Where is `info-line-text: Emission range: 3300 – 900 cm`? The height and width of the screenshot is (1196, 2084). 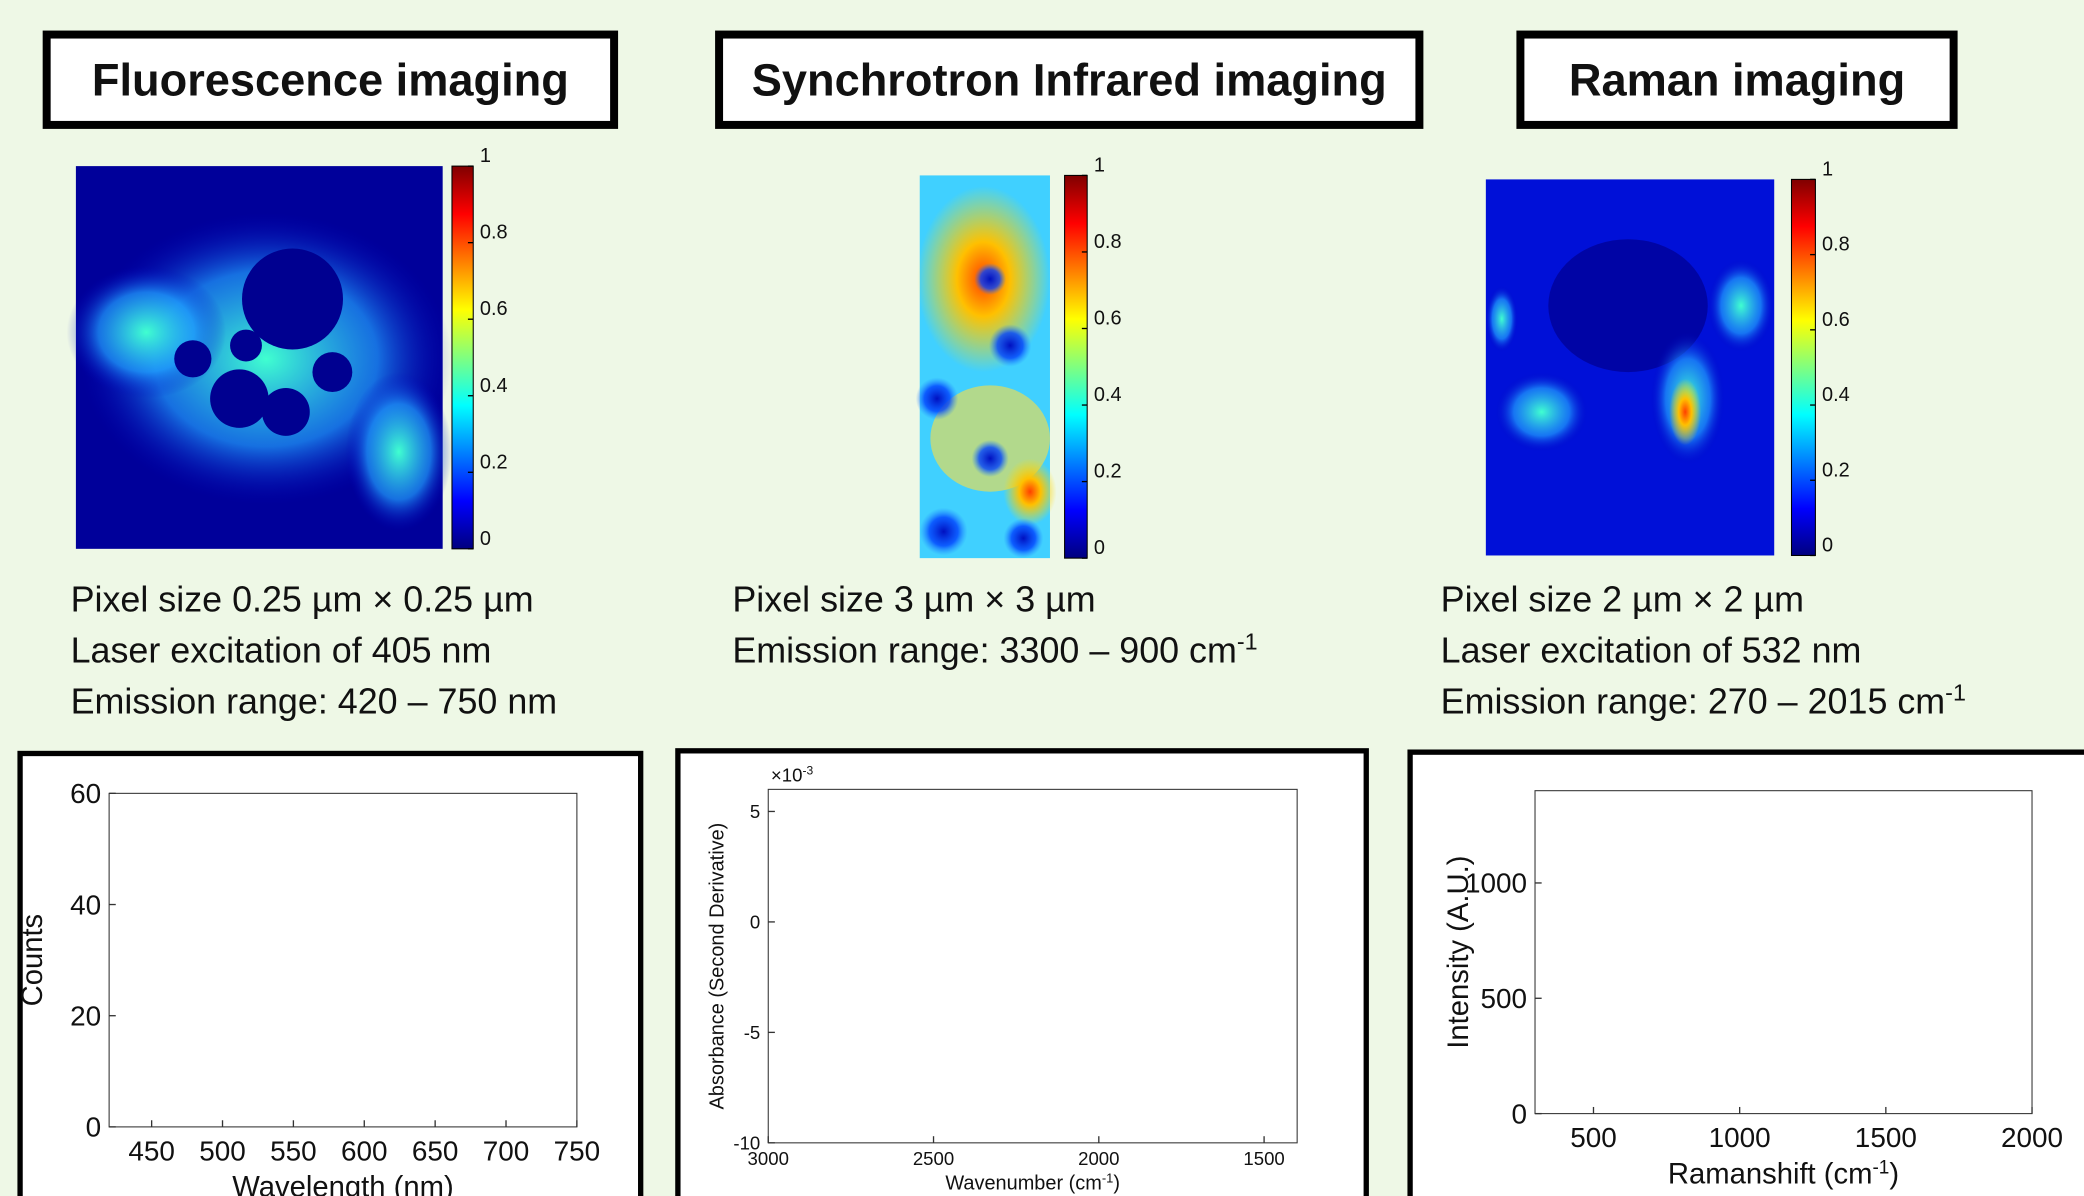
info-line-text: Emission range: 3300 – 900 cm is located at coordinates (984, 650).